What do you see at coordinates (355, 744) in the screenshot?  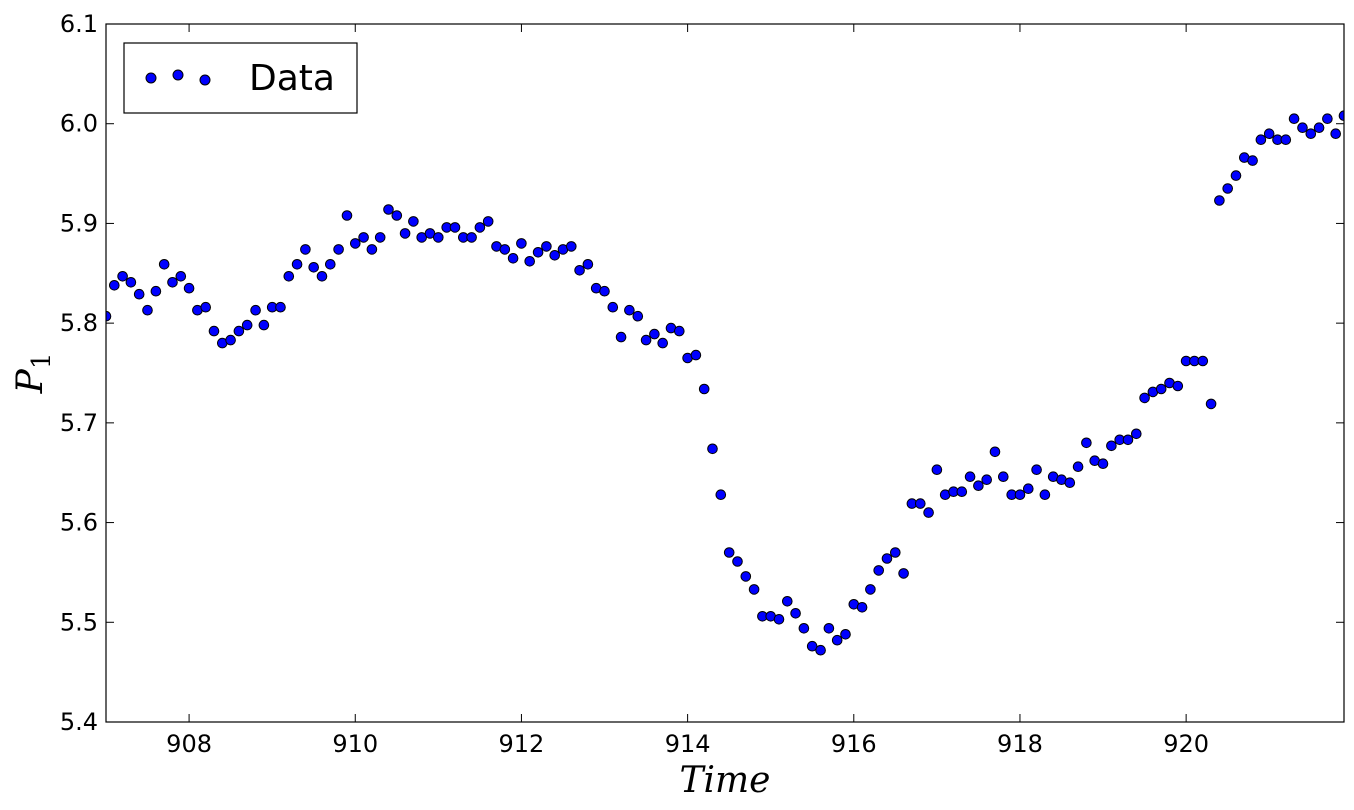 I see `x-tick-label: 910` at bounding box center [355, 744].